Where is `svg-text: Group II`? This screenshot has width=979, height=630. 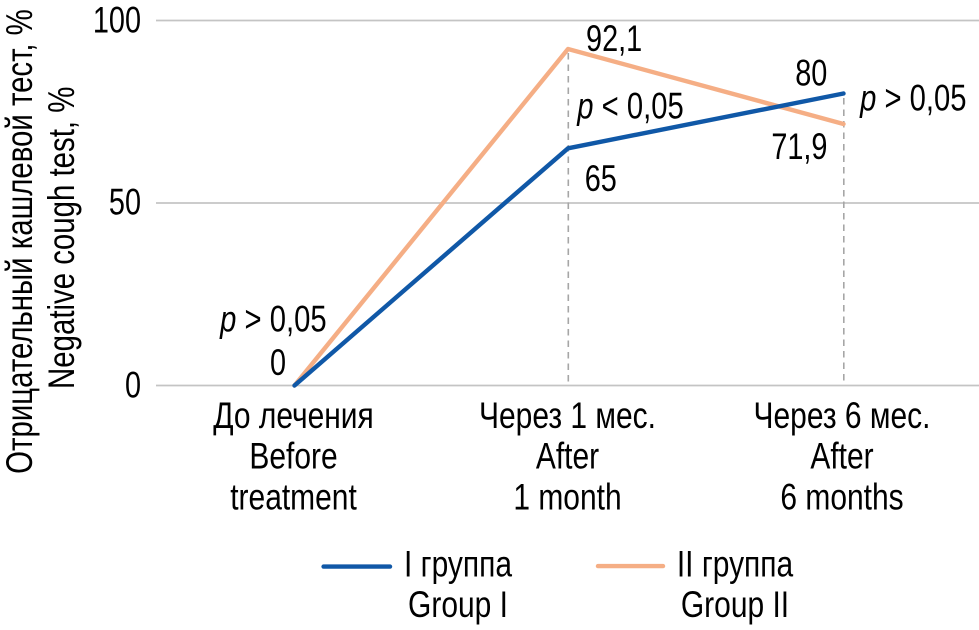 svg-text: Group II is located at coordinates (735, 605).